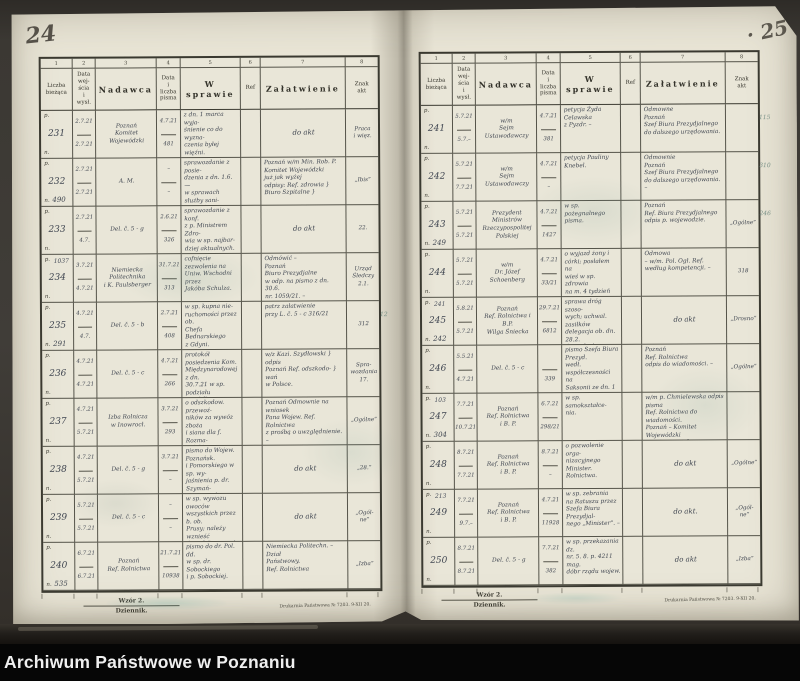  I want to click on handwritten-document-number: 408, so click(169, 336).